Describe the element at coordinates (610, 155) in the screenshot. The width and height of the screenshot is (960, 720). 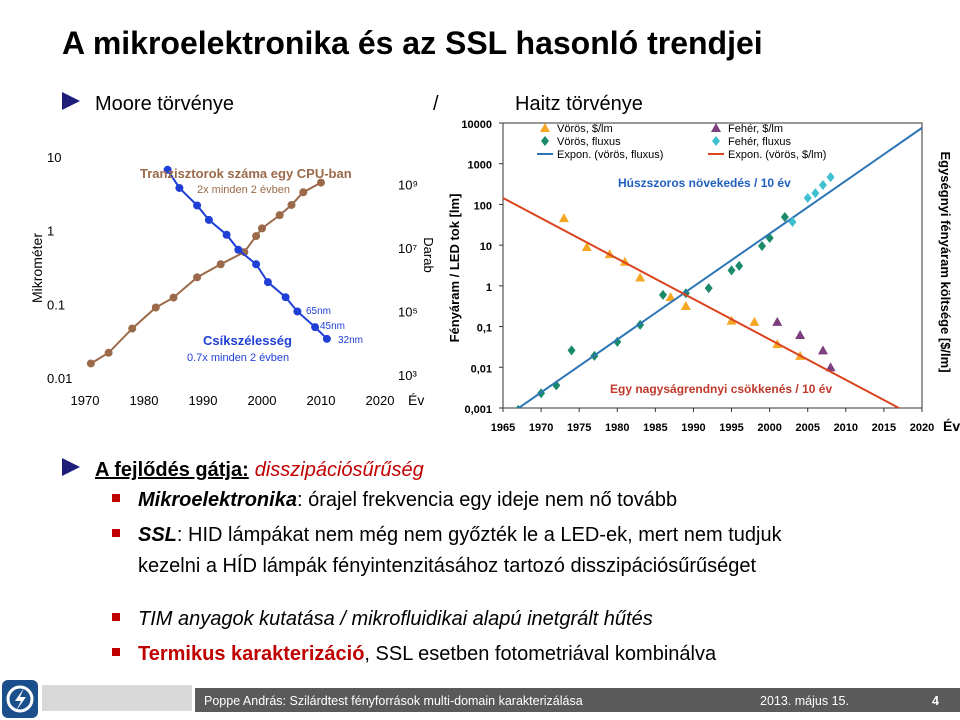
I see `legend-label: Expon. (vörös, fluxus)` at that location.